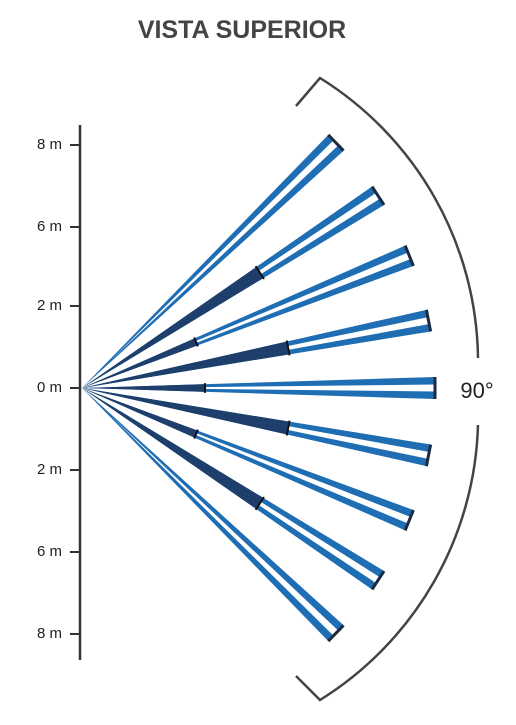  What do you see at coordinates (476, 390) in the screenshot?
I see `angle-label: 90°` at bounding box center [476, 390].